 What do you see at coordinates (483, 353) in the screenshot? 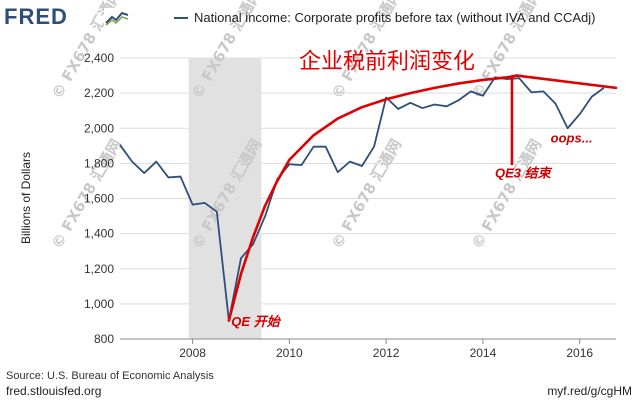
I see `x-tick-label: 2014` at bounding box center [483, 353].